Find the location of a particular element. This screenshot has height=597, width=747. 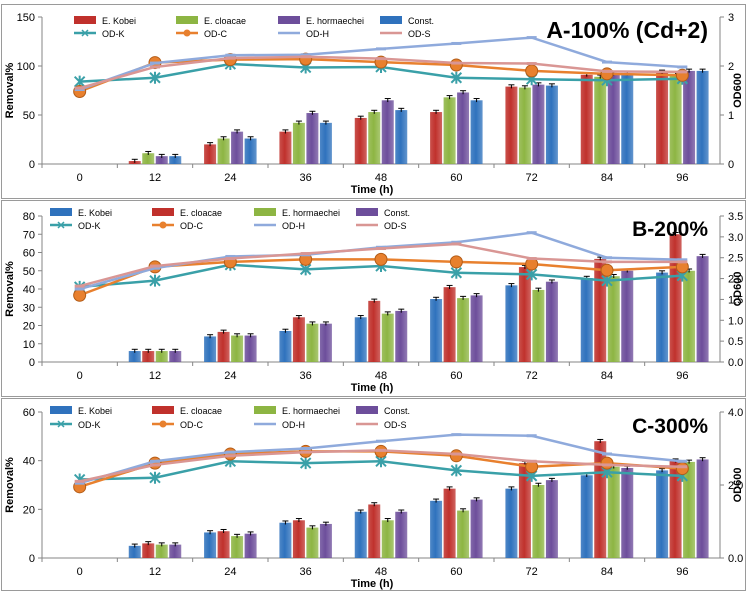

y2-tick-label: 3.0 is located at coordinates (735, 238).